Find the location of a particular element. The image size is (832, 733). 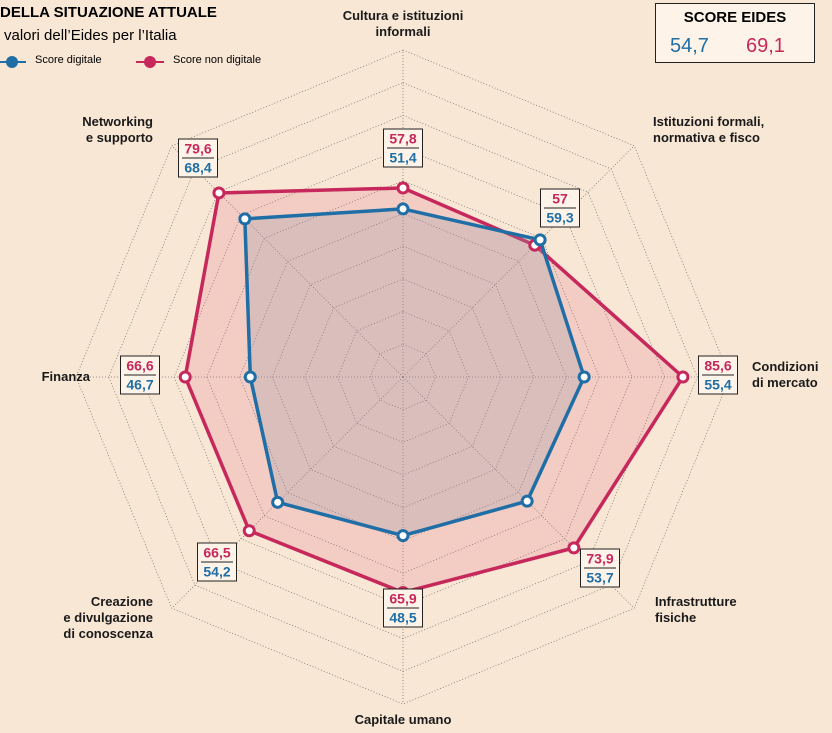

category-label: Capitale umano is located at coordinates (403, 719).